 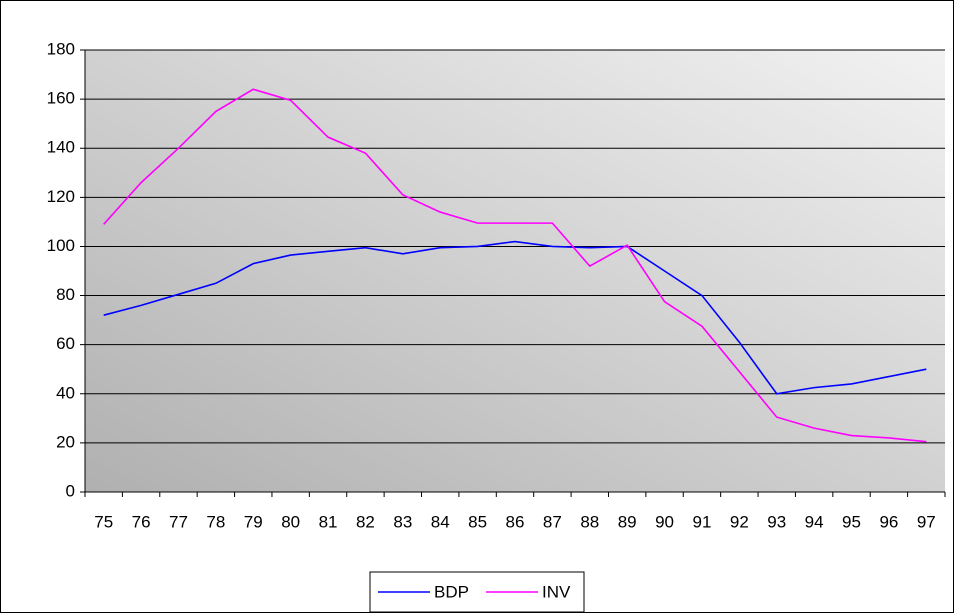 I want to click on y-tick-label: 100, so click(x=61, y=245).